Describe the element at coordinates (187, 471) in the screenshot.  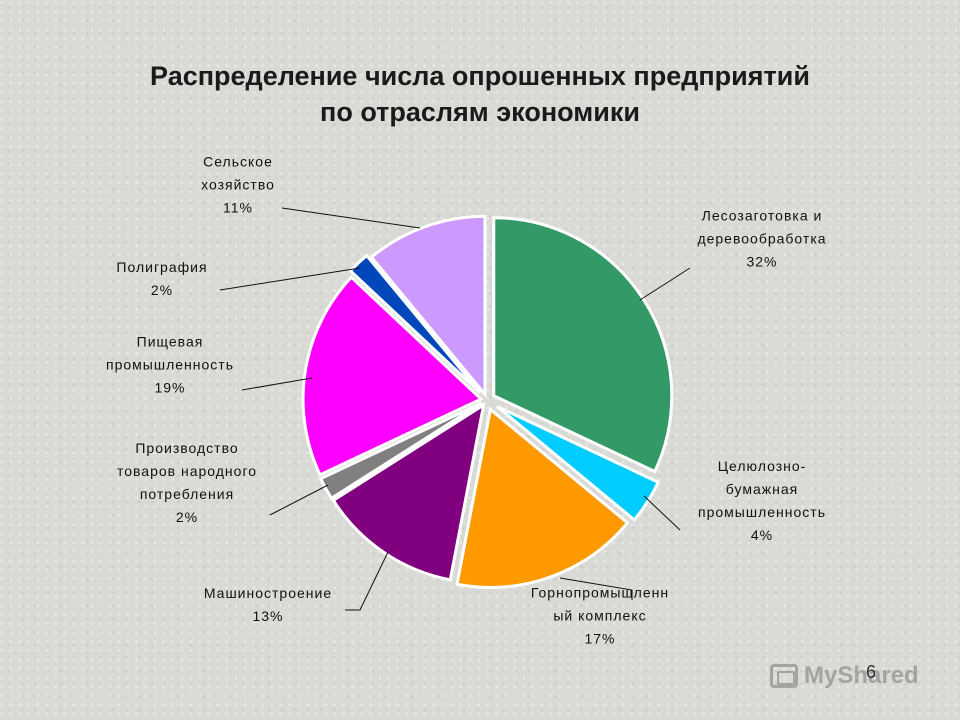
I see `slice-category-label: товаров народного` at that location.